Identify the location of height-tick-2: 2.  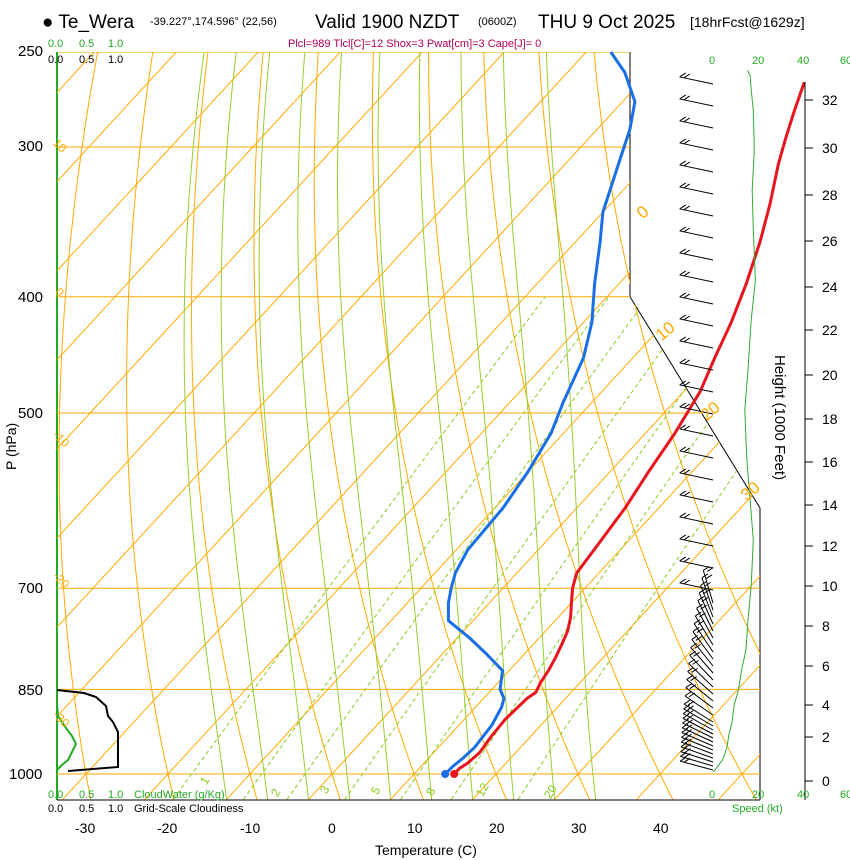
(826, 737).